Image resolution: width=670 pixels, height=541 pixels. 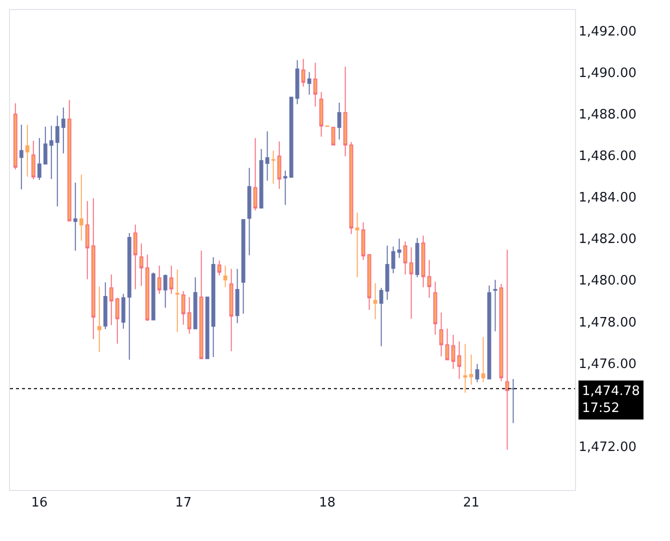 I want to click on x-tick-label: 17, so click(x=183, y=503).